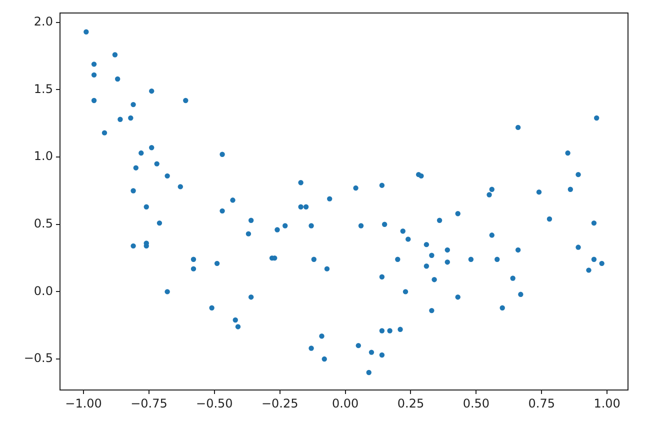 Image resolution: width=645 pixels, height=432 pixels. I want to click on y-tick-label: 0.0, so click(43, 291).